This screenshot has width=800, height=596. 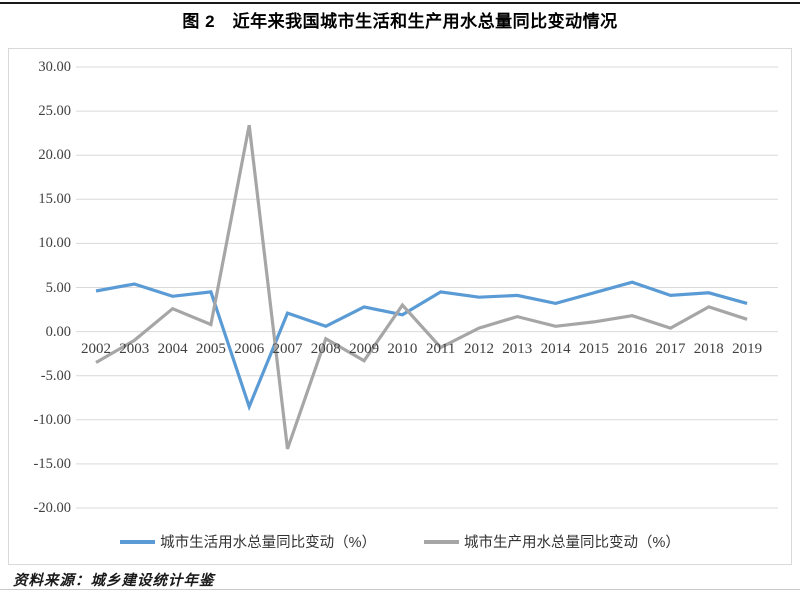 I want to click on x-axis-tick-label: 2015, so click(x=593, y=348).